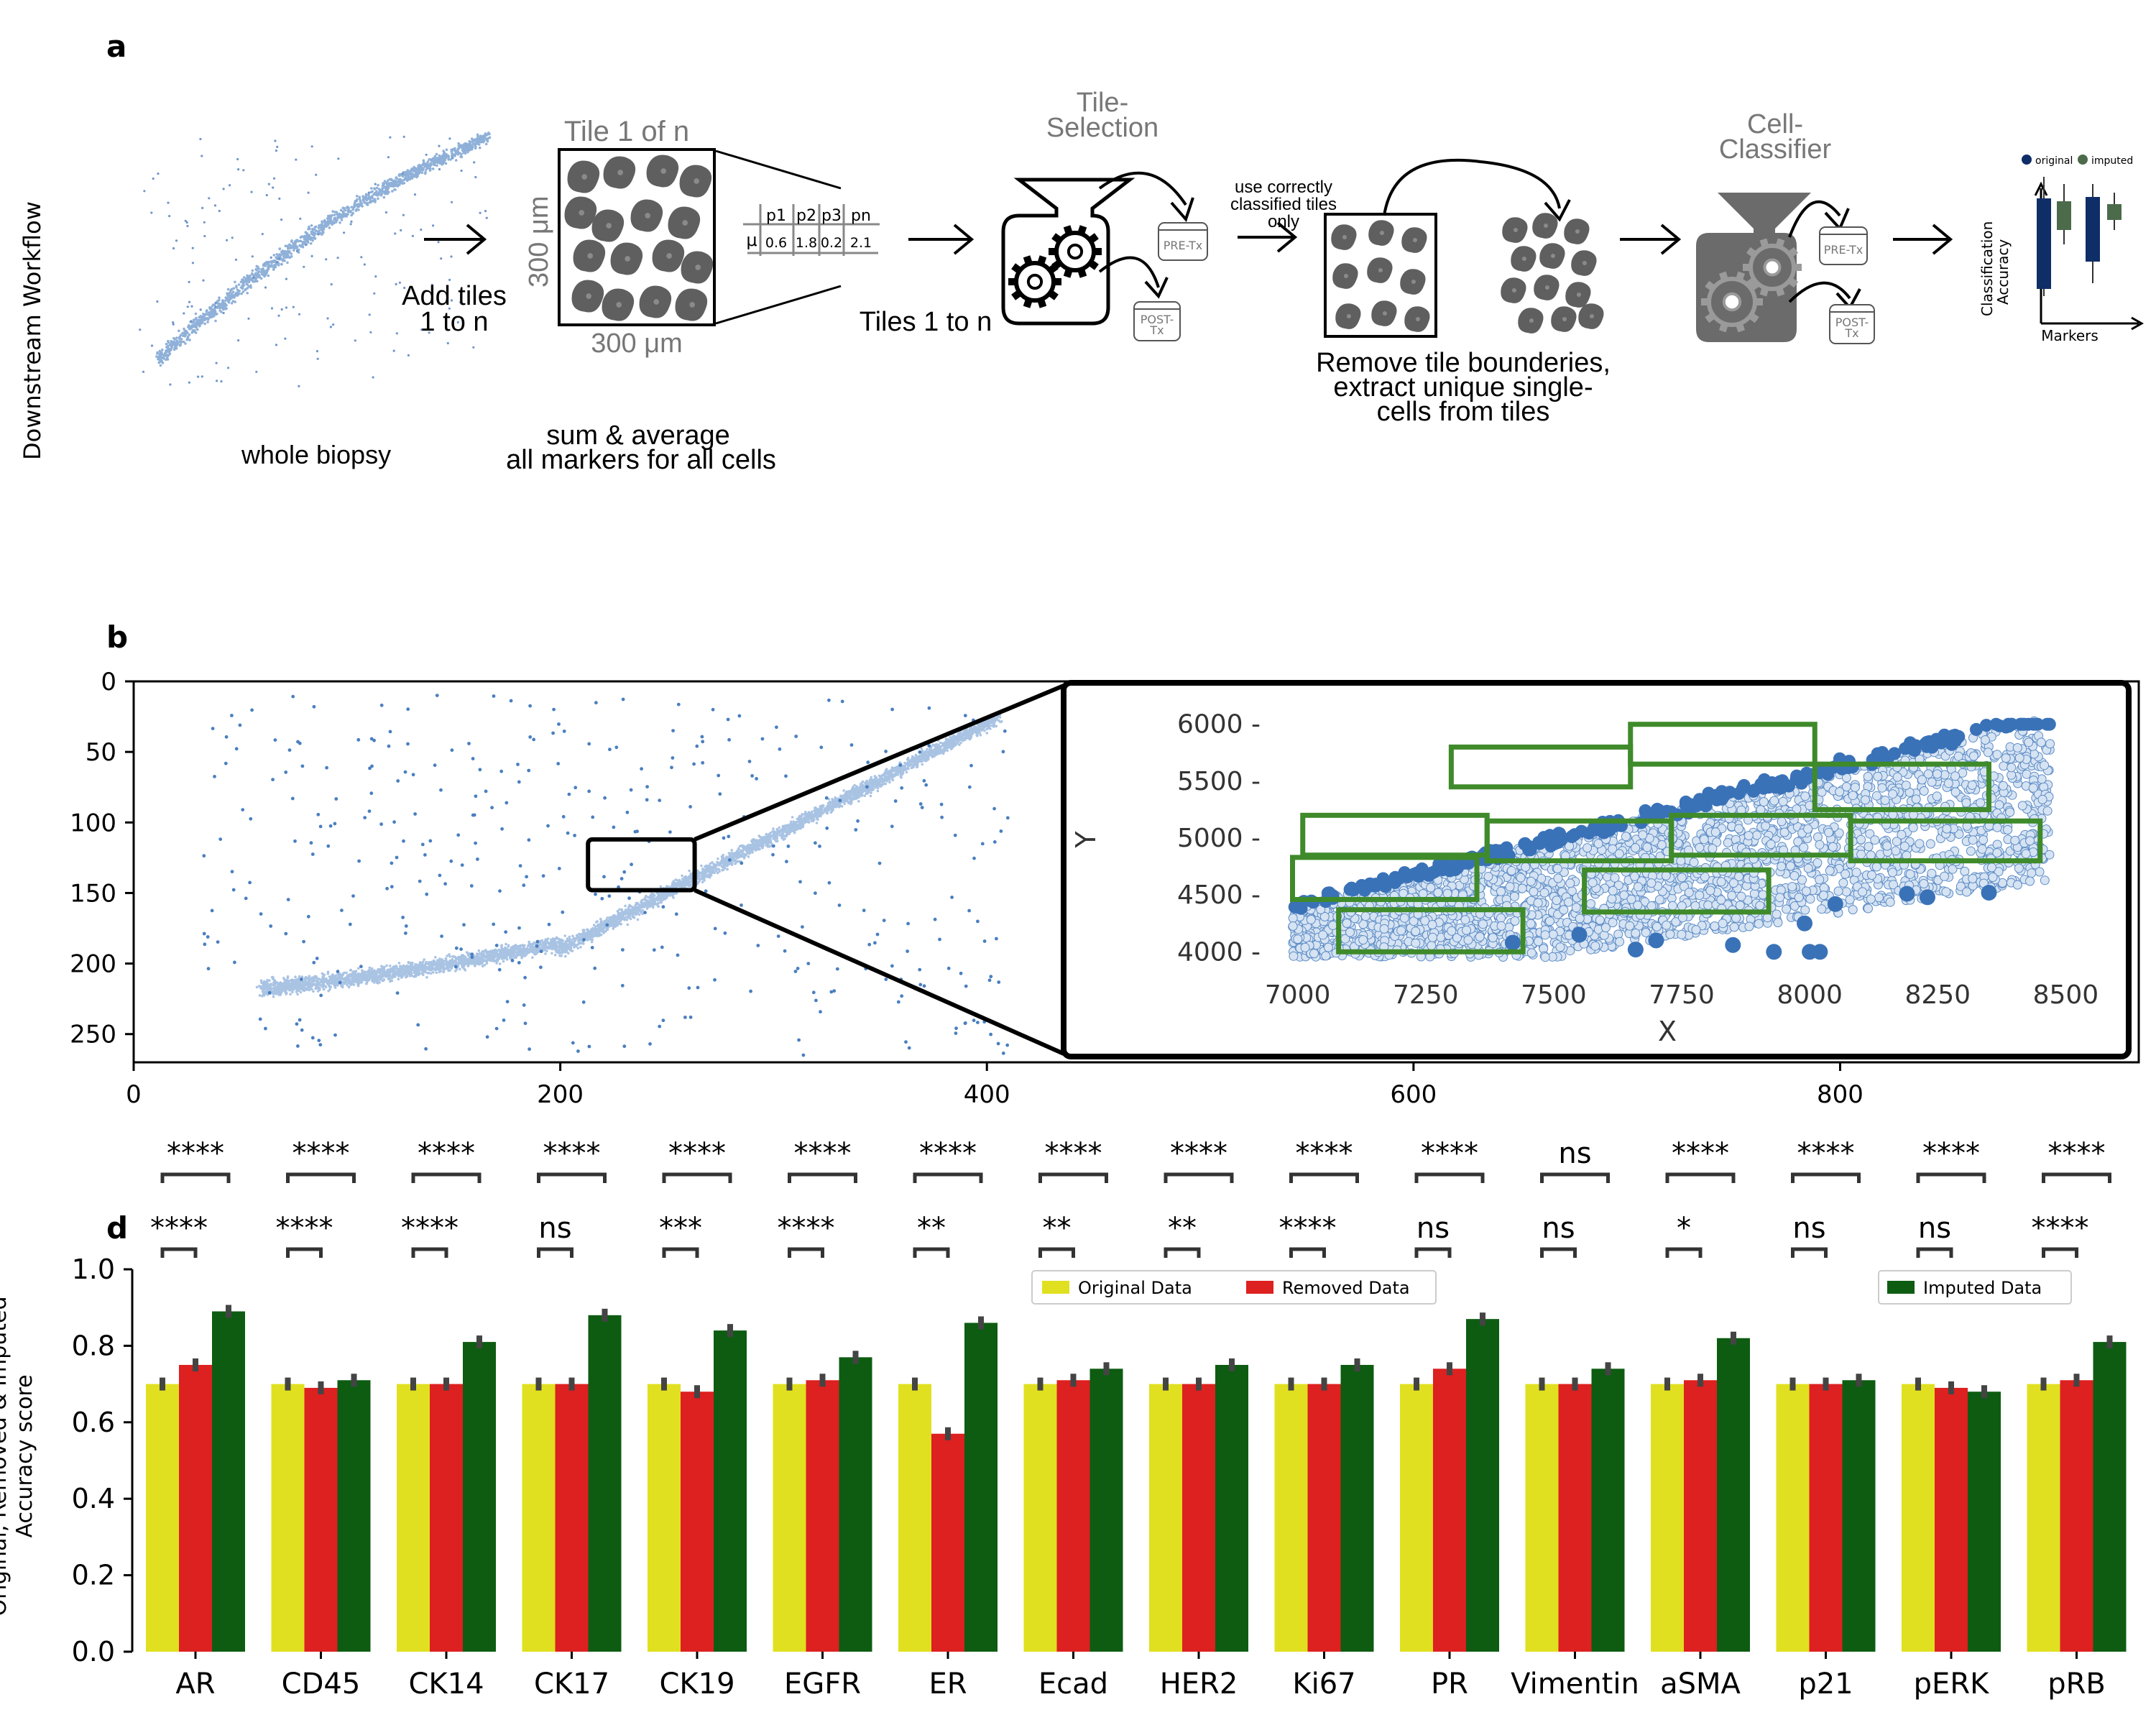 The width and height of the screenshot is (2156, 1725). I want to click on inset-x-tick-label: 8250, so click(1938, 995).